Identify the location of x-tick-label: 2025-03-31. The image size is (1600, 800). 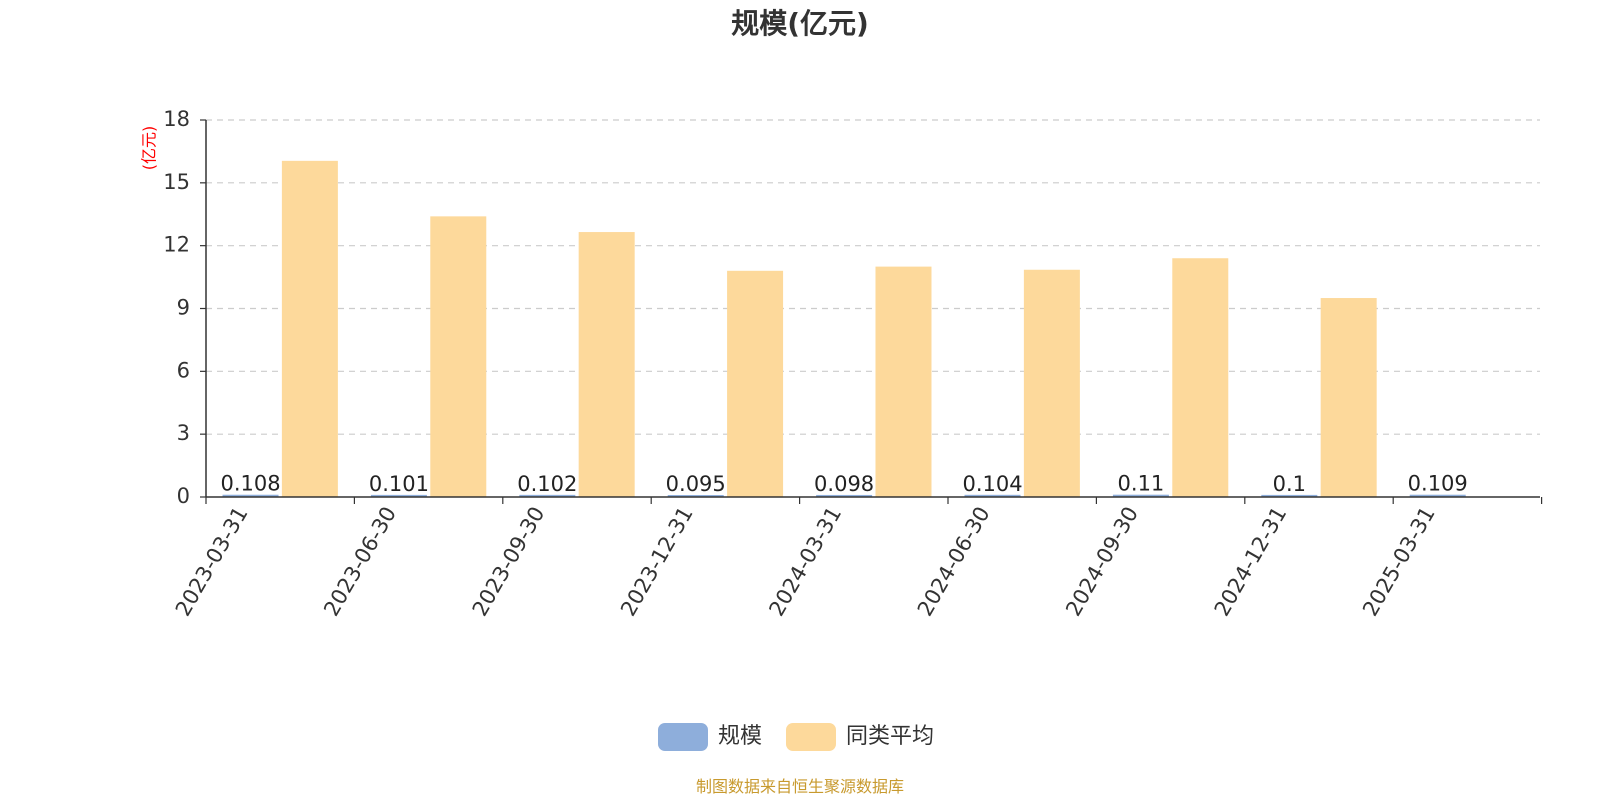
(1399, 562).